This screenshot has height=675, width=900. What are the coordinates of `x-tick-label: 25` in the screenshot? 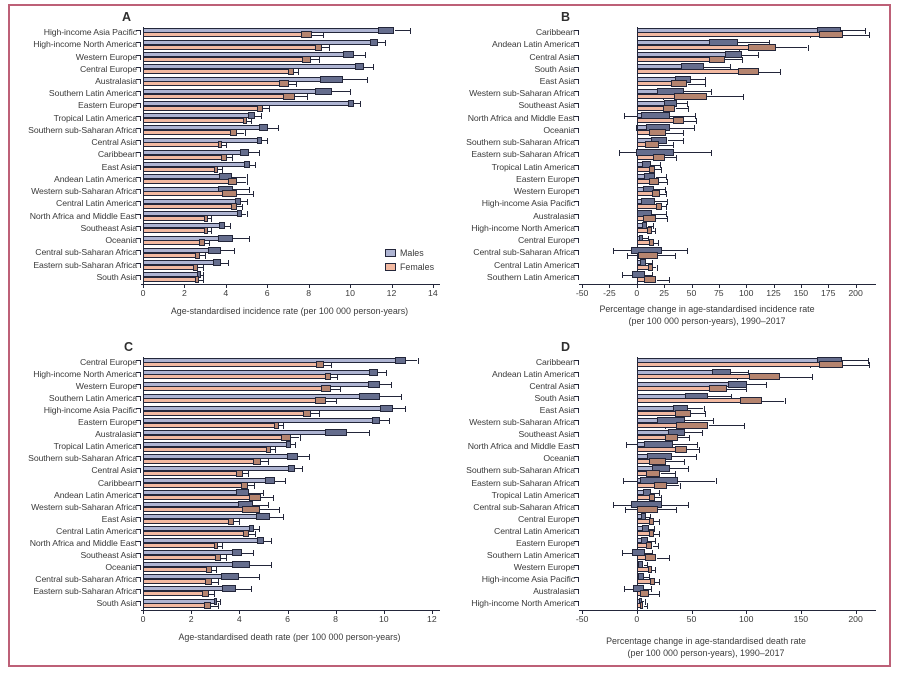 It's located at (664, 293).